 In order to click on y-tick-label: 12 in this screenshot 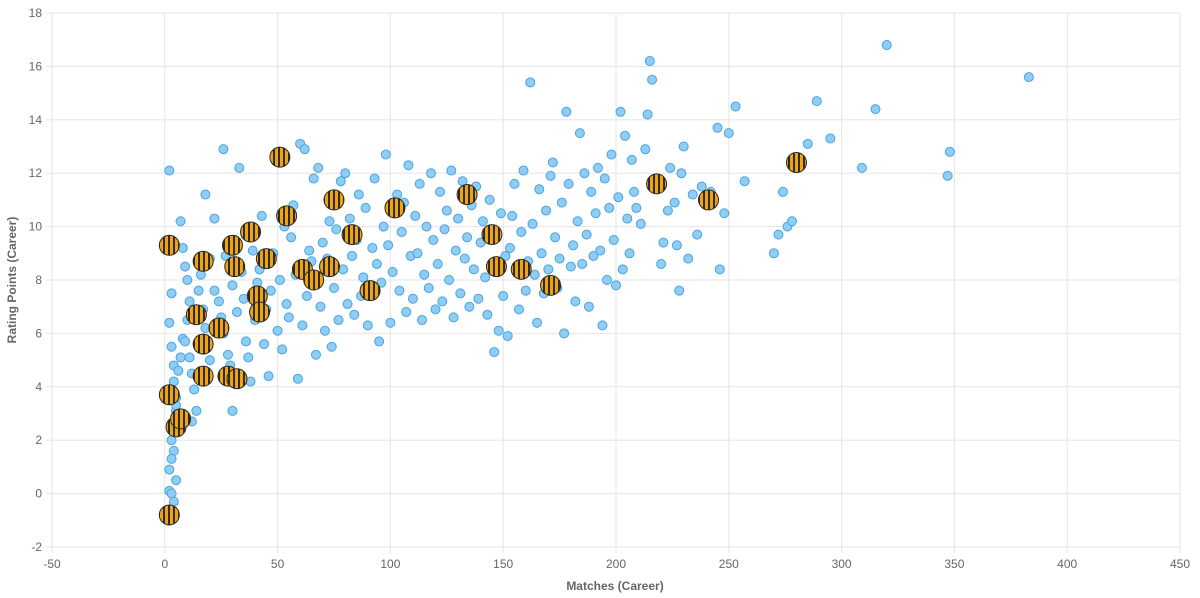, I will do `click(36, 173)`.